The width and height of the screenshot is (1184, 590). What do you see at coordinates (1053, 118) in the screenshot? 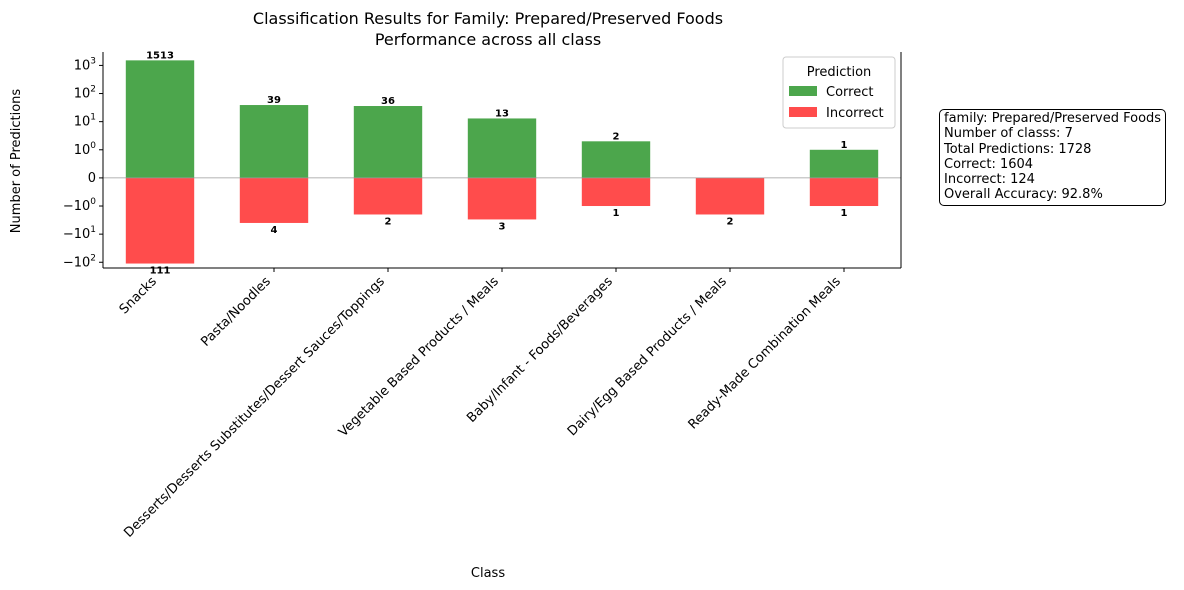
I see `stats-family: family: Prepared/Preserved Foods` at bounding box center [1053, 118].